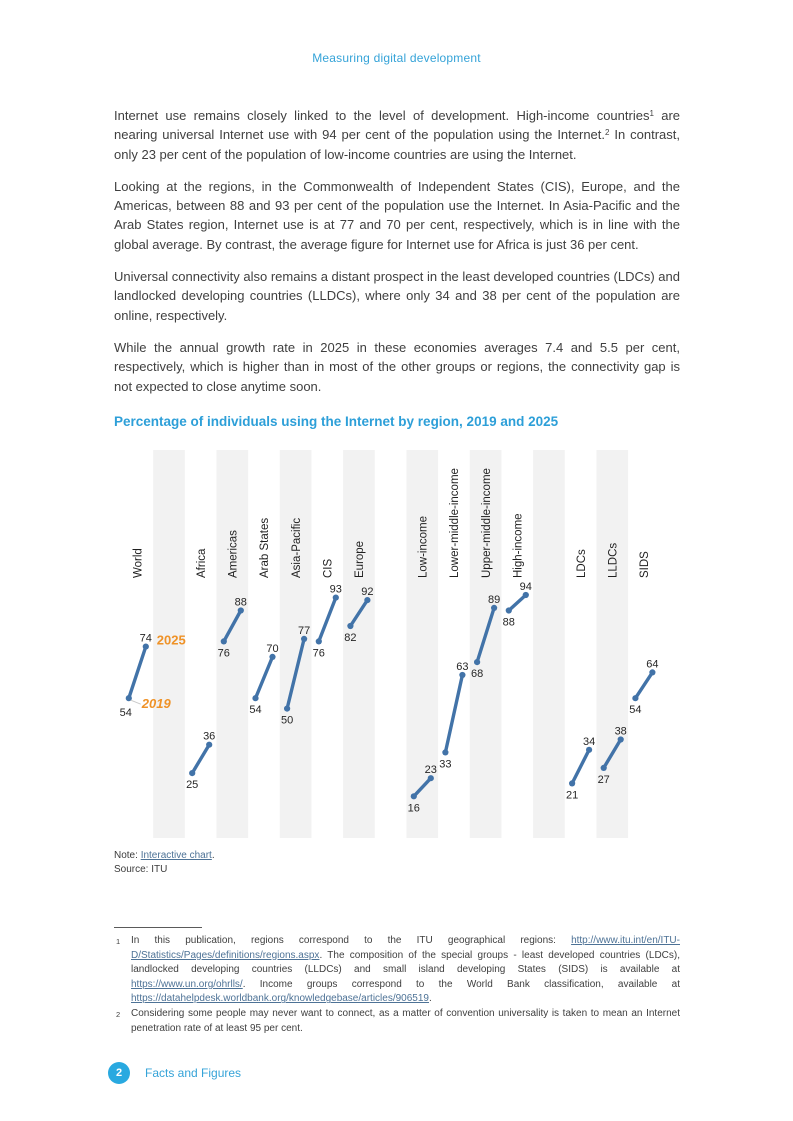 The image size is (793, 1121). I want to click on value-label-2025: 34, so click(589, 742).